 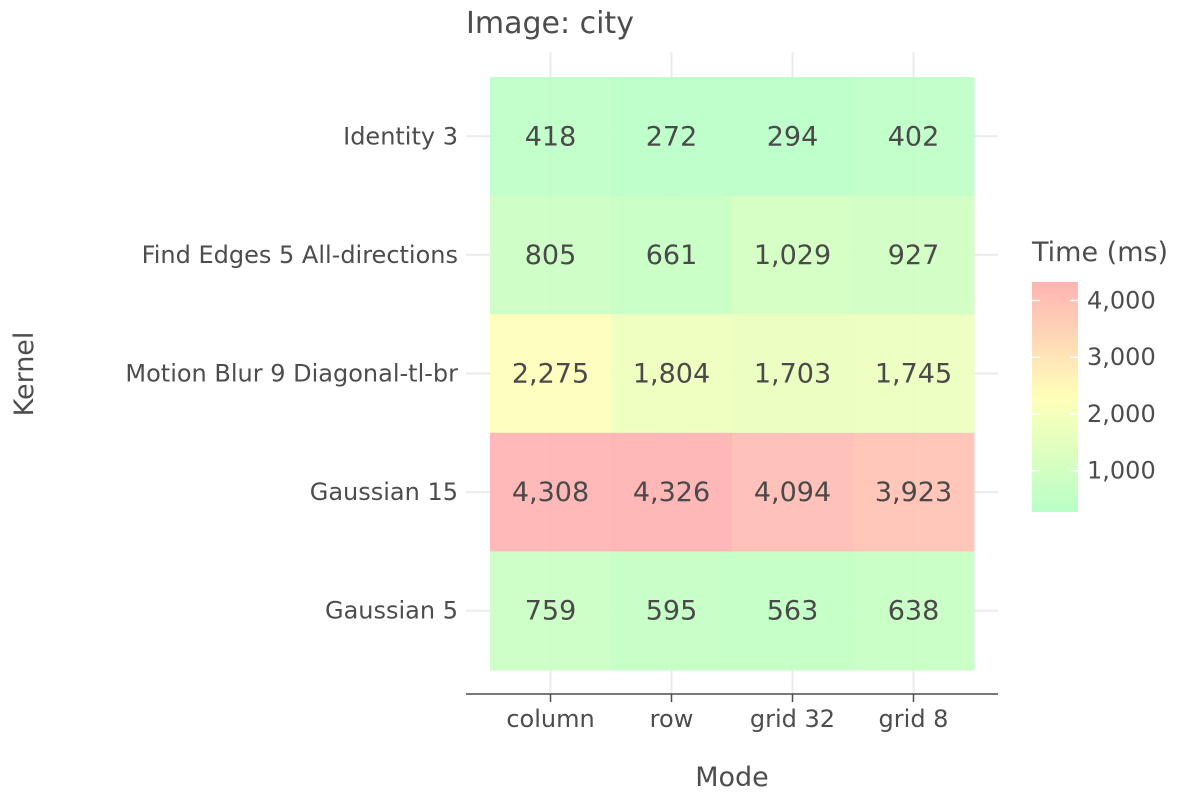 I want to click on y-tick-label: Identity 3, so click(x=400, y=136).